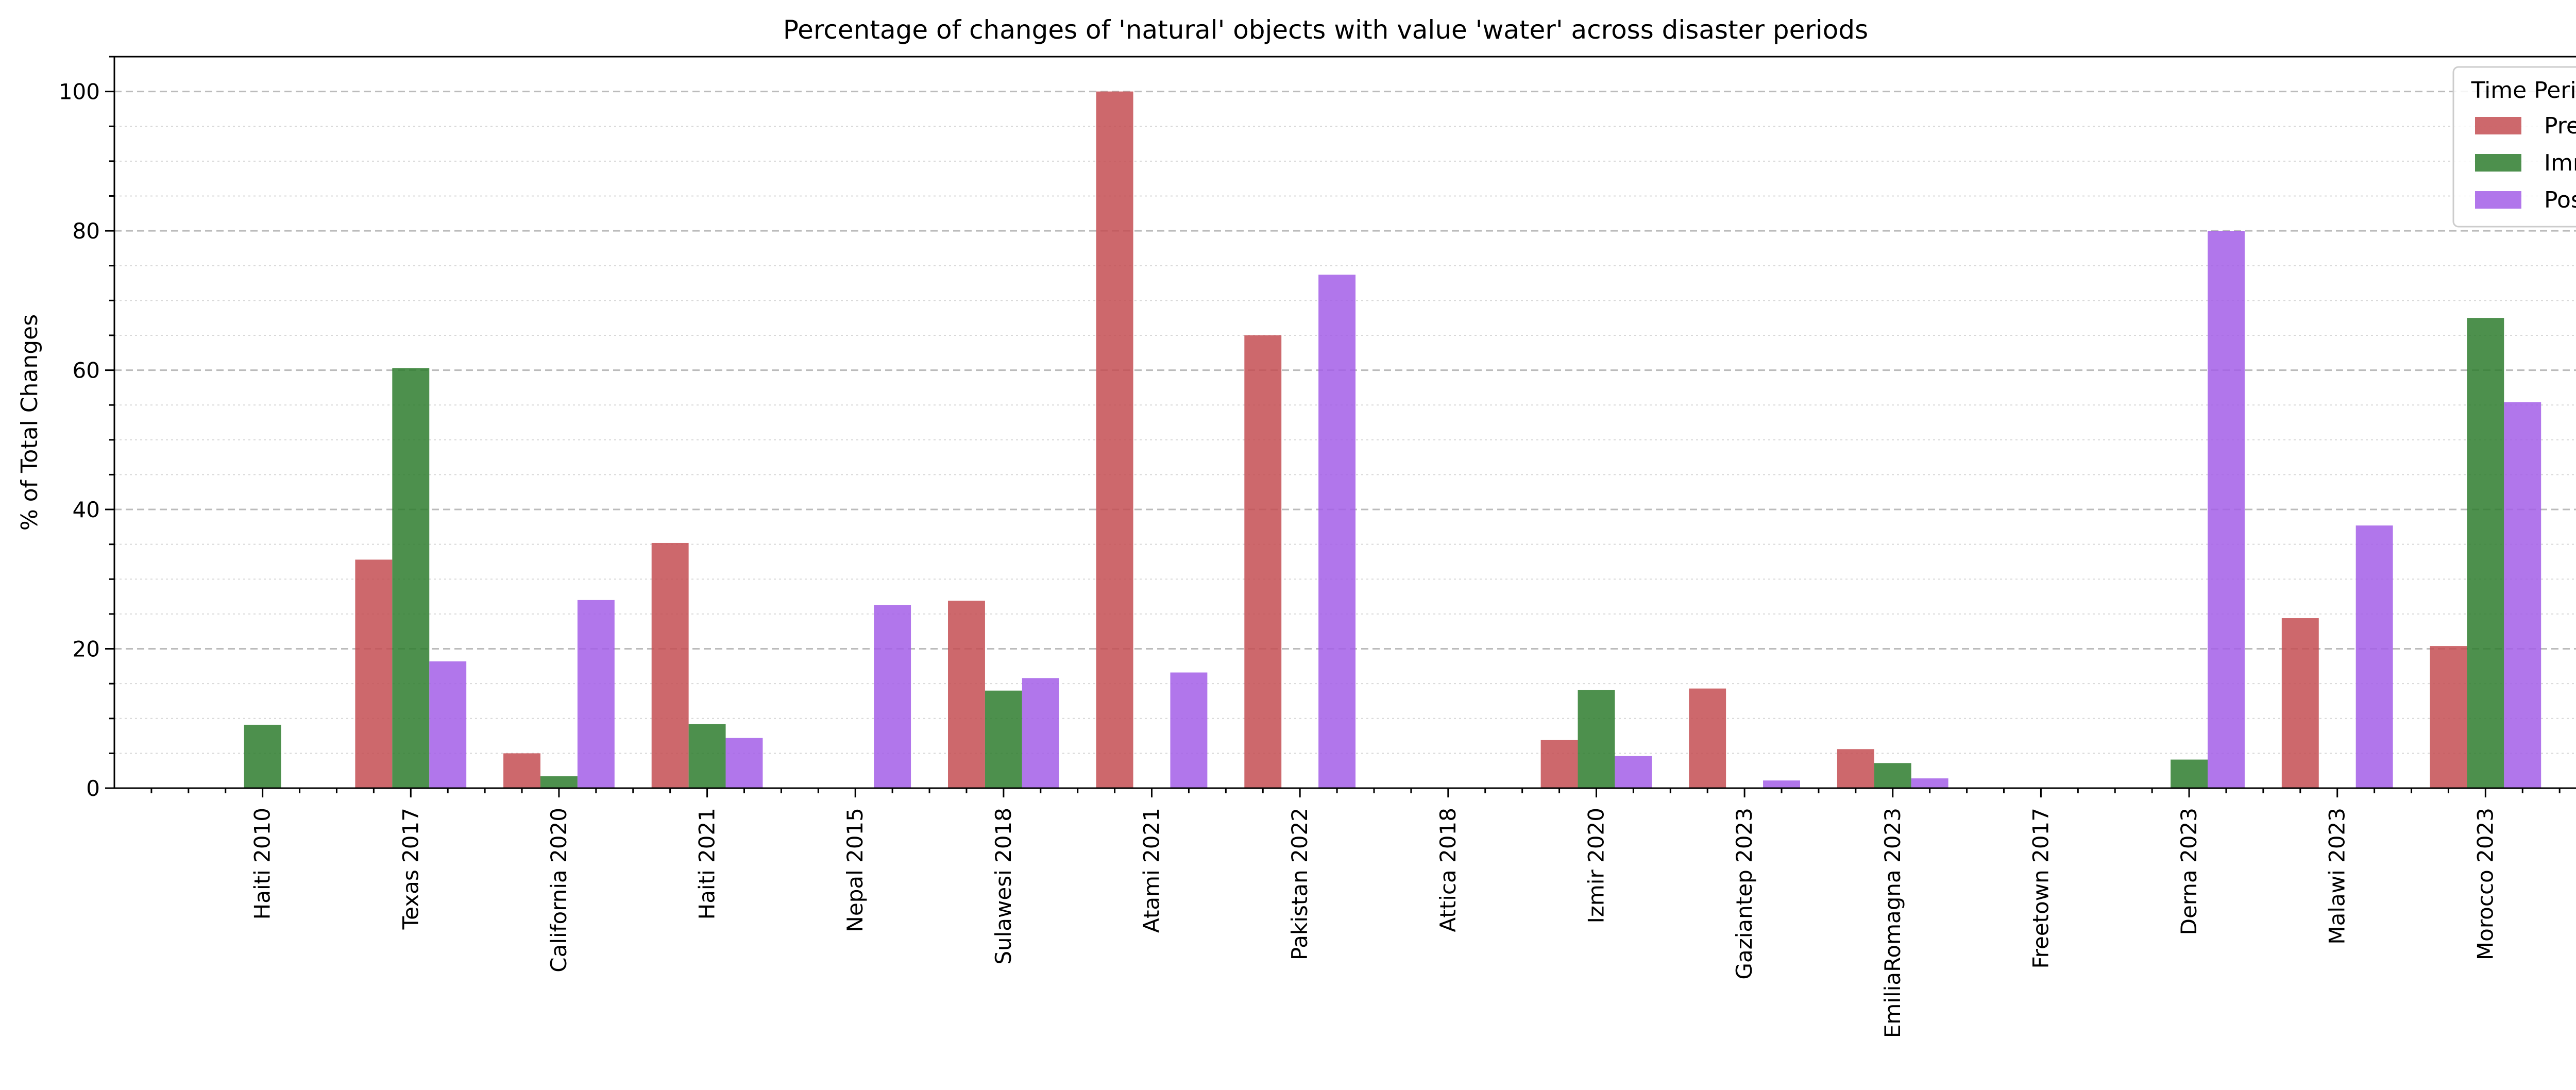  What do you see at coordinates (1745, 894) in the screenshot?
I see `x-tick-label: Gaziantep 2023` at bounding box center [1745, 894].